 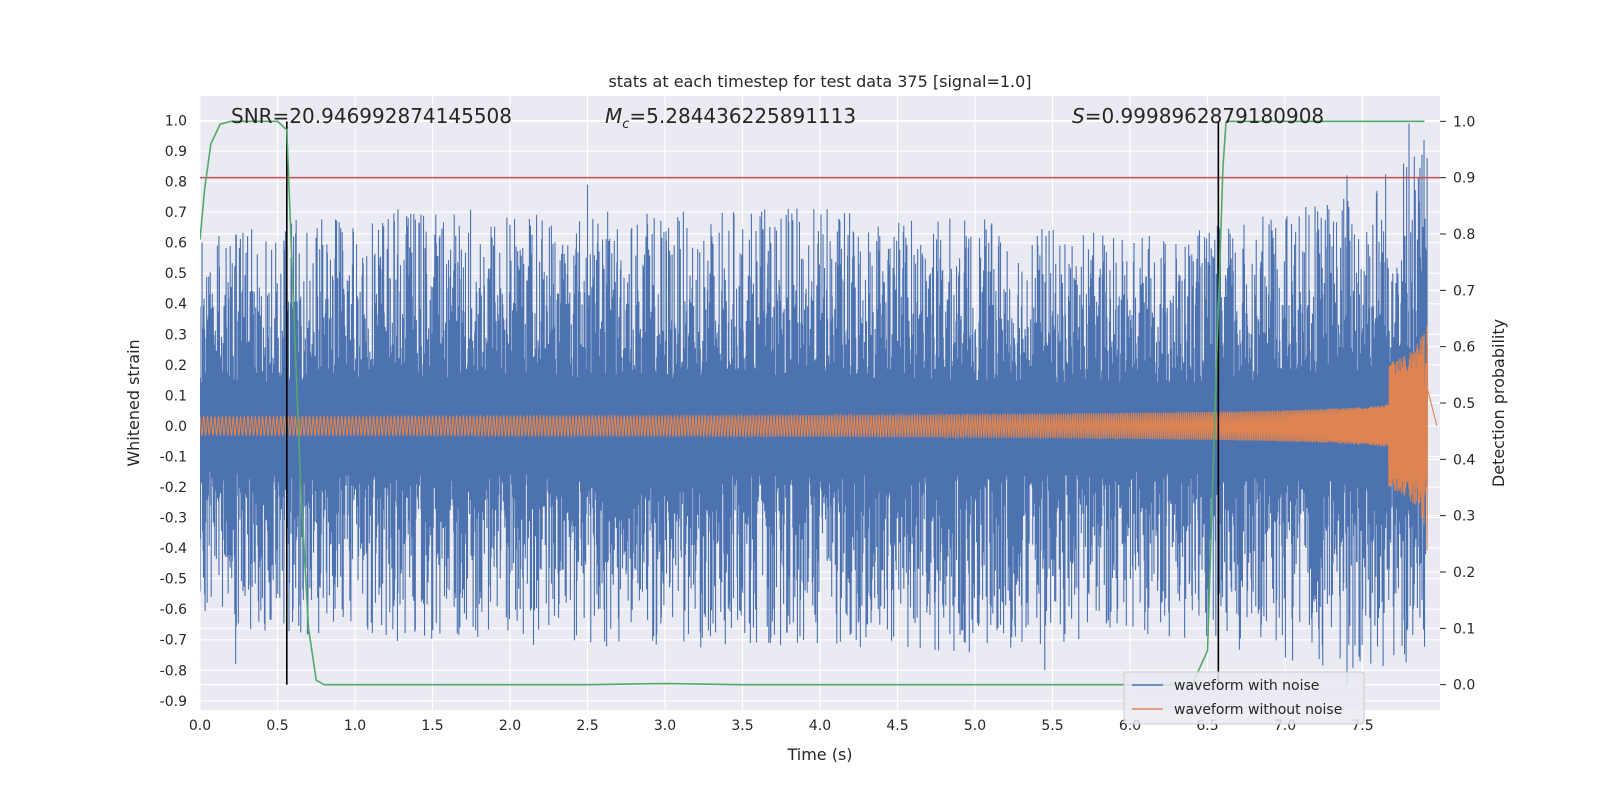 What do you see at coordinates (371, 116) in the screenshot?
I see `snr-annotation: SNR=20.946992874145508` at bounding box center [371, 116].